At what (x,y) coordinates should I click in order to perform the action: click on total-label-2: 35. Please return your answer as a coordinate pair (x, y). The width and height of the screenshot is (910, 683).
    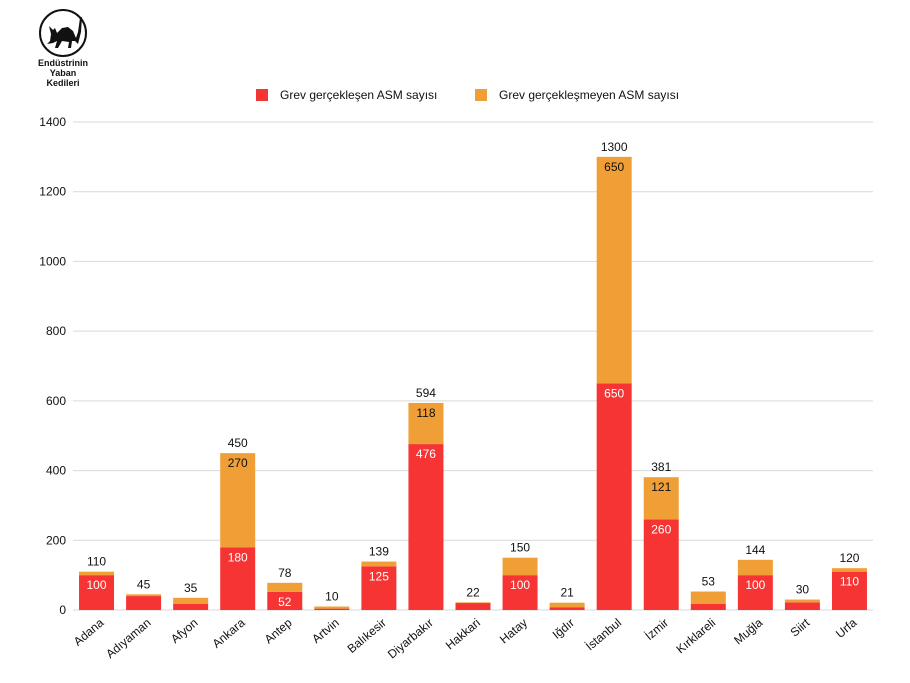
    Looking at the image, I should click on (191, 588).